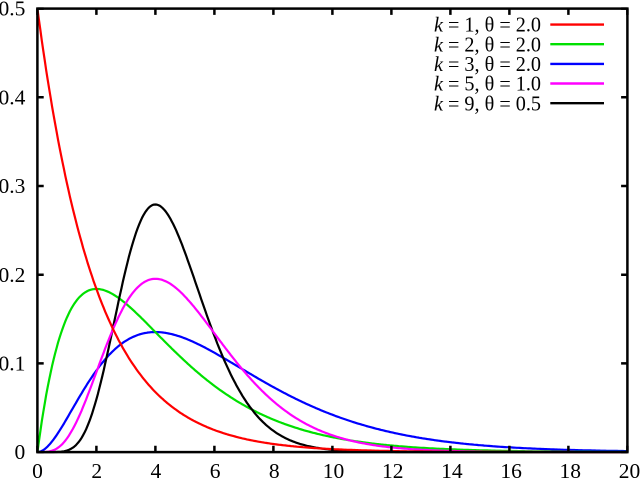  What do you see at coordinates (487, 64) in the screenshot?
I see `svg-text: k = 3, θ = 2.0` at bounding box center [487, 64].